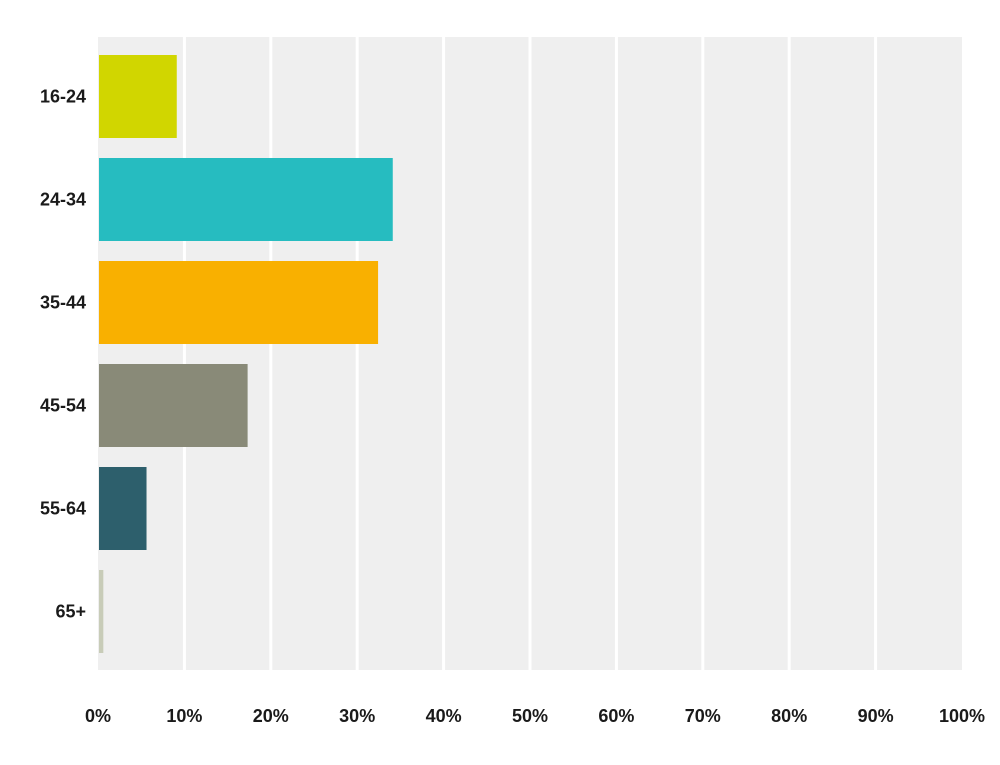  I want to click on x-tick-label: 90%, so click(876, 716).